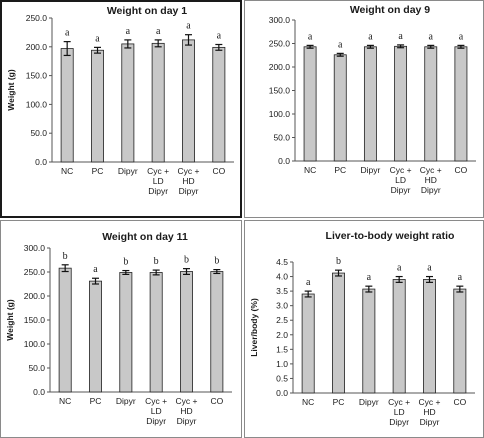 The height and width of the screenshot is (438, 484). I want to click on y-tick-label: 2.0, so click(282, 335).